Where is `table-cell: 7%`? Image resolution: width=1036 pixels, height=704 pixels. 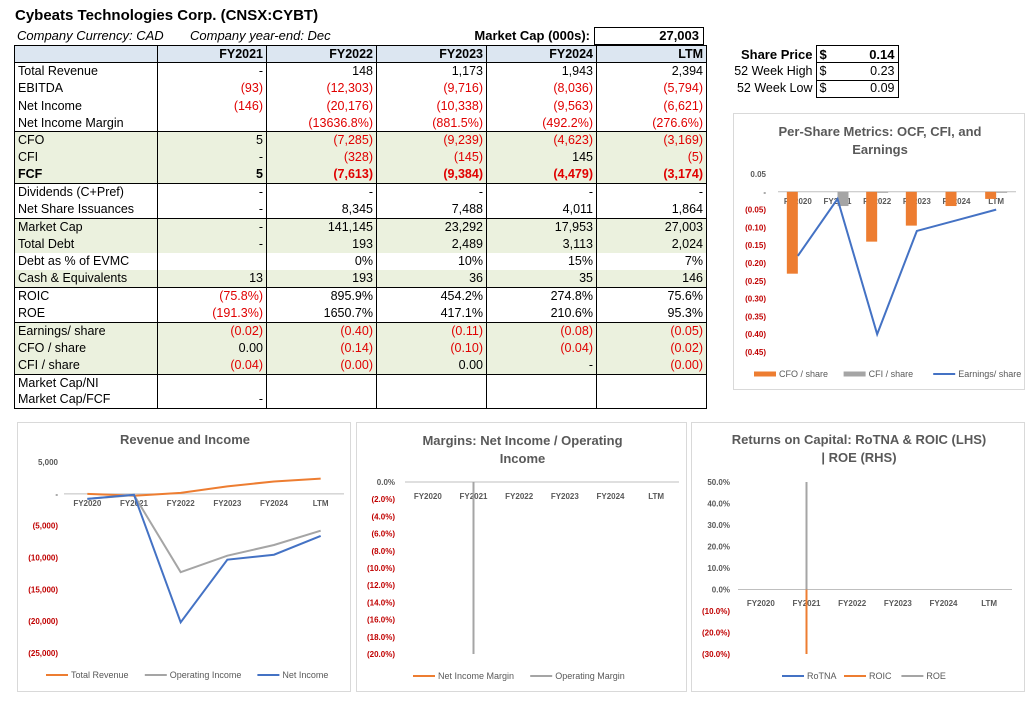
table-cell: 7% is located at coordinates (651, 262).